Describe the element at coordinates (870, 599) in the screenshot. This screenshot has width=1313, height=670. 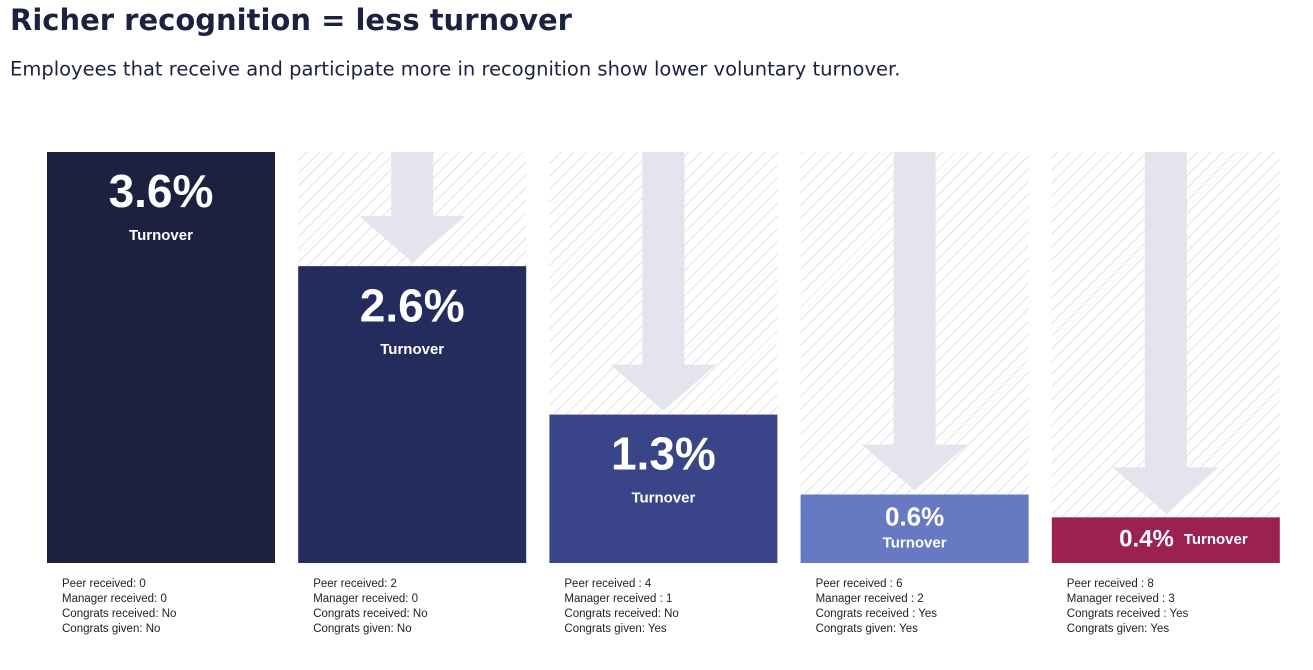
I see `category-label: Manager received : 2` at that location.